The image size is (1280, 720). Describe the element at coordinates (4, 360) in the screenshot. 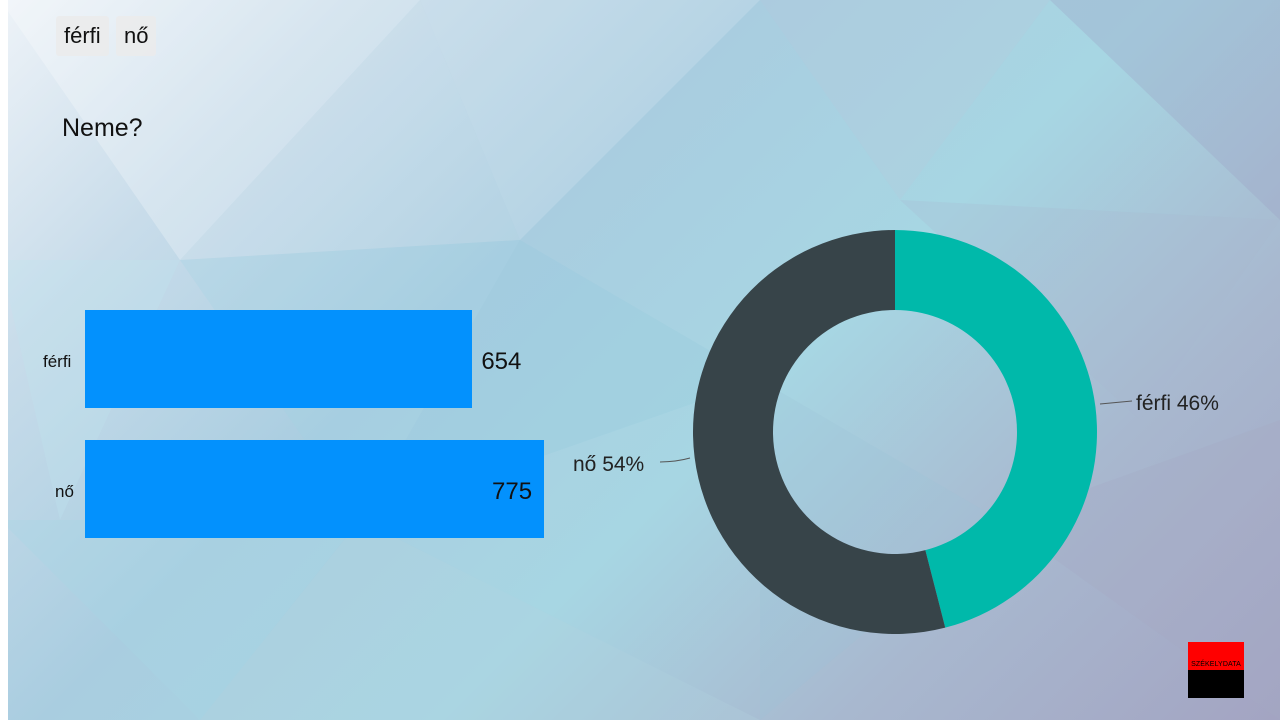

I see `left-edge-strip` at that location.